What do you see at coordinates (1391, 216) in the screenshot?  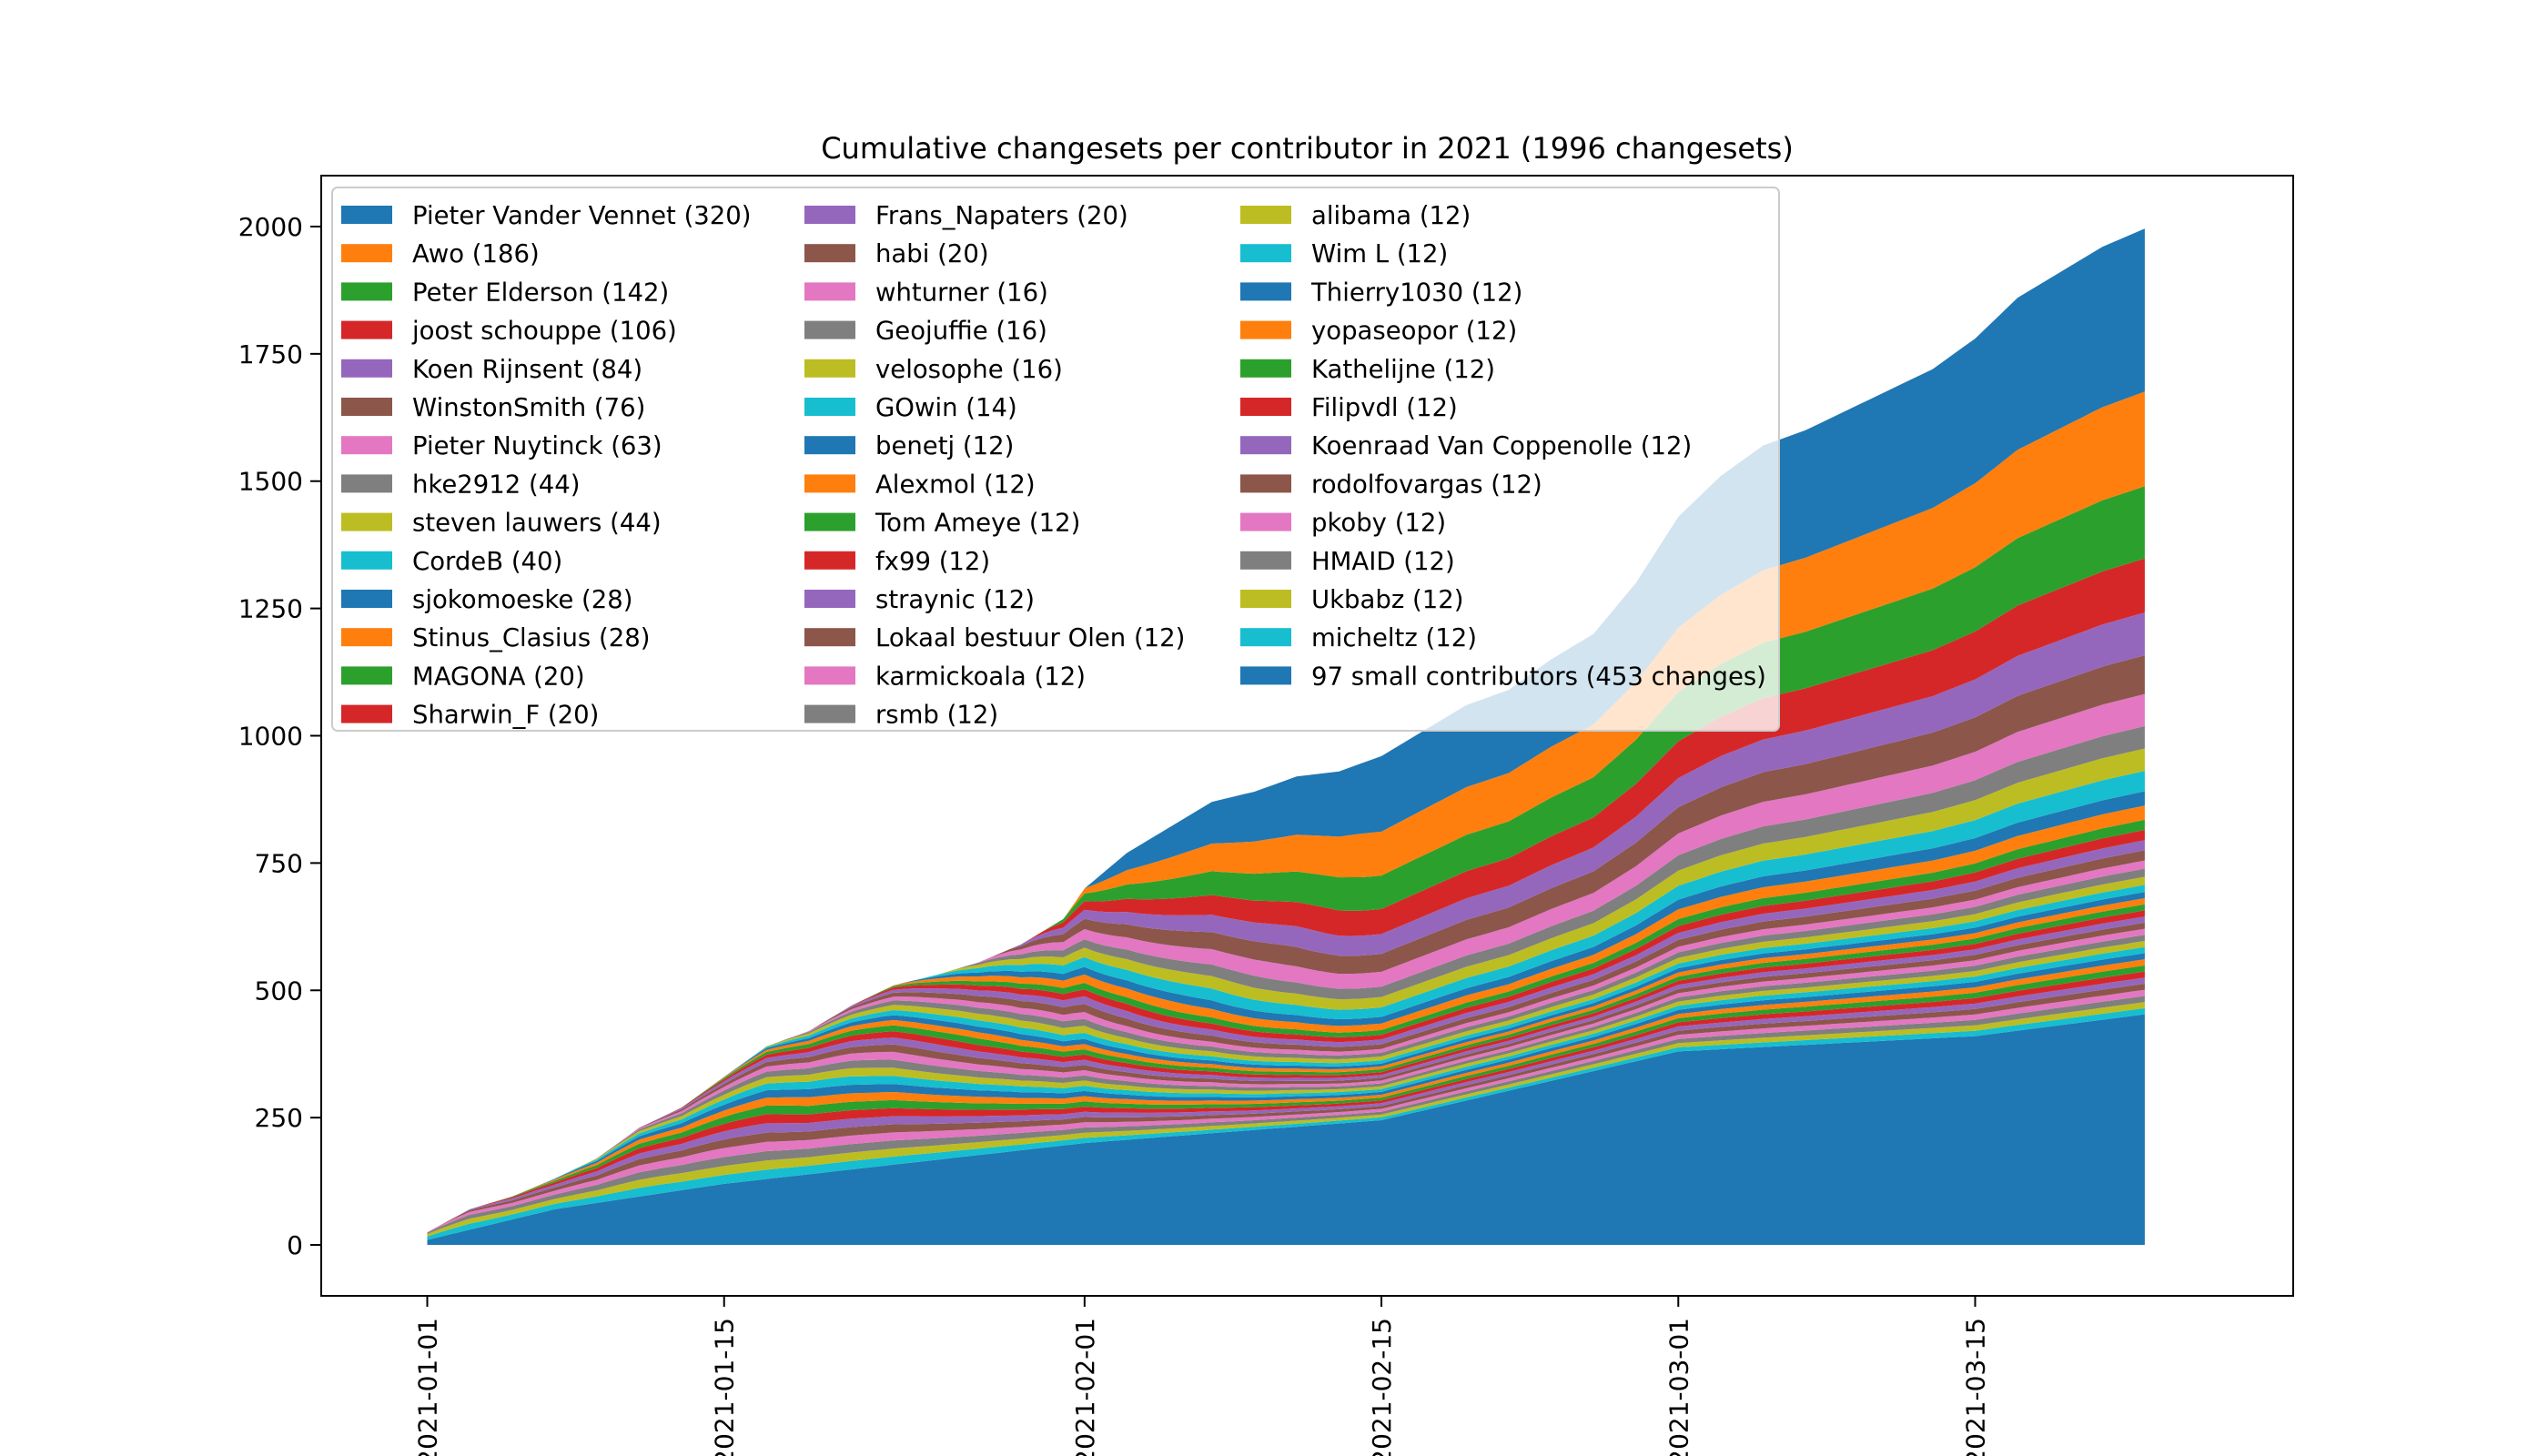 I see `legend-label: alibama (12)` at bounding box center [1391, 216].